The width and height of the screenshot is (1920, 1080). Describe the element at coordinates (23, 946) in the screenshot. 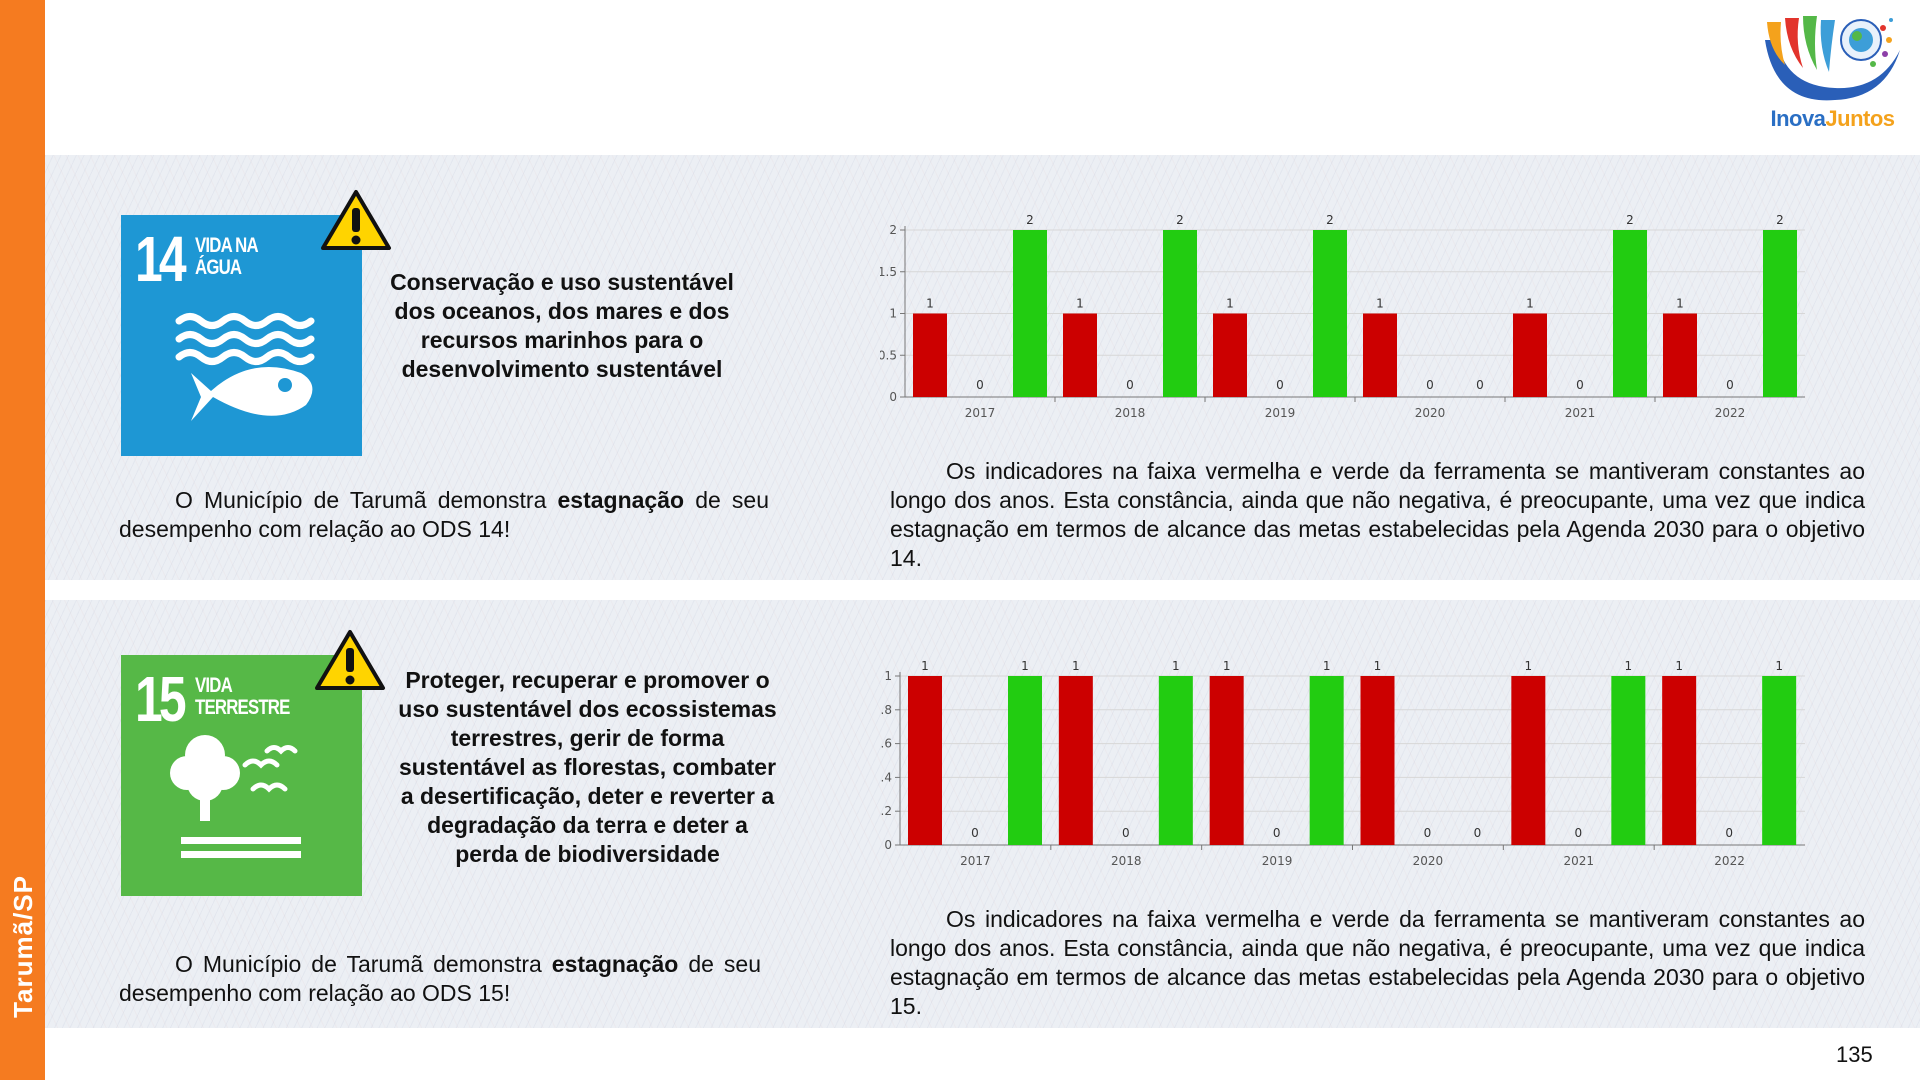

I see `sidebar-municipality-label: Tarumã/SP` at that location.